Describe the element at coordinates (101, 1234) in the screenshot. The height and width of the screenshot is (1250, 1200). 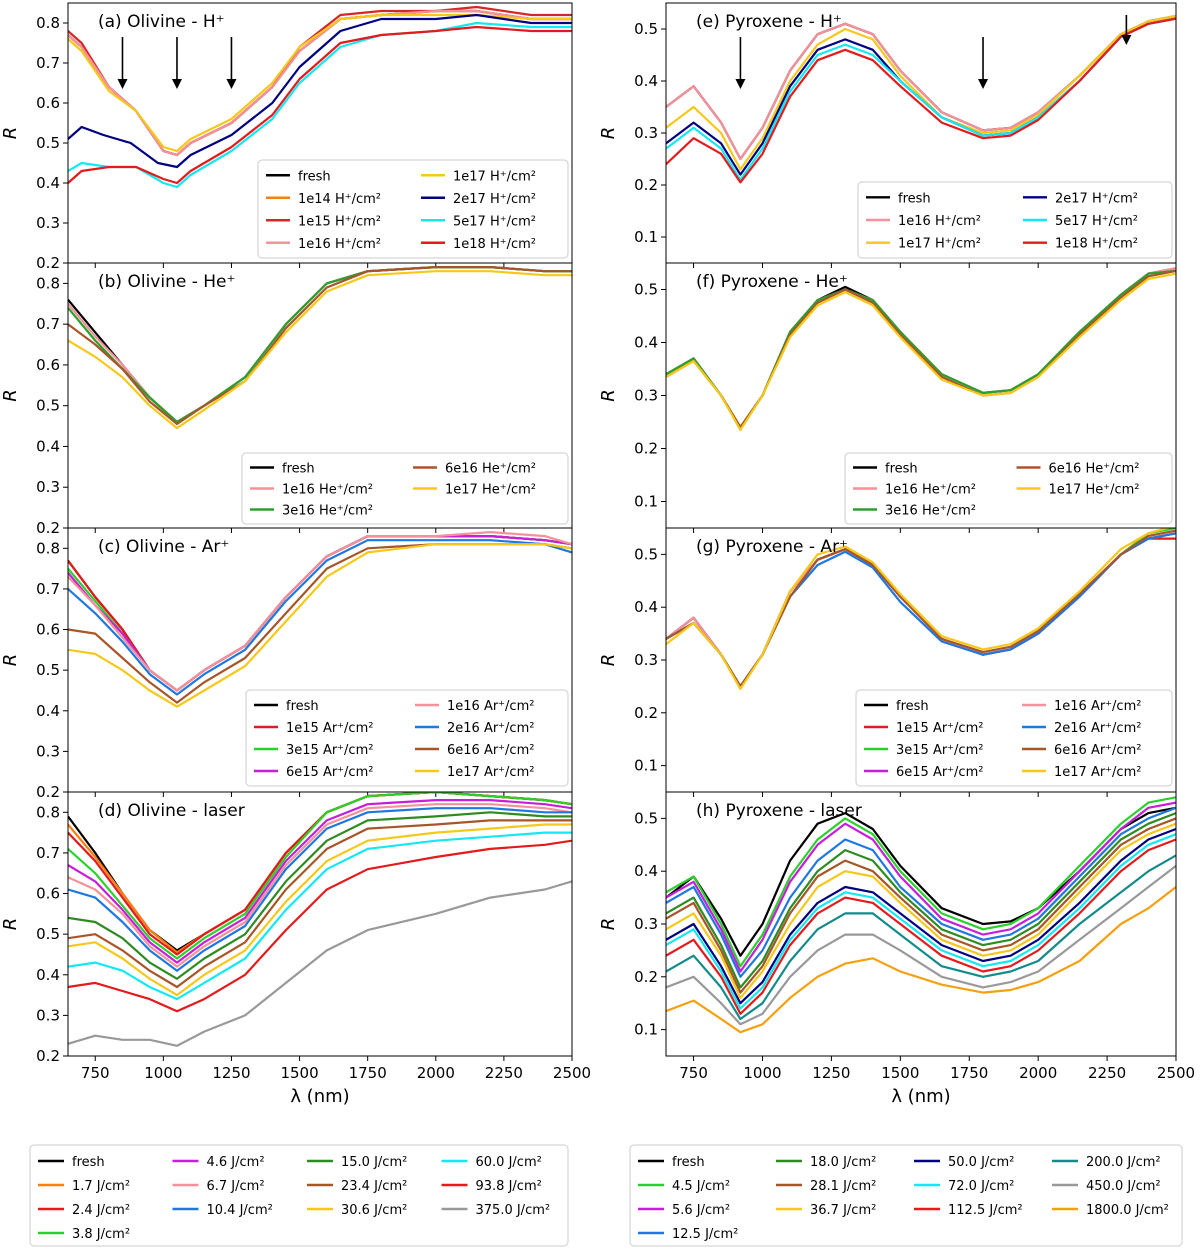
I see `legend-label: 3.8 J/cm²` at that location.